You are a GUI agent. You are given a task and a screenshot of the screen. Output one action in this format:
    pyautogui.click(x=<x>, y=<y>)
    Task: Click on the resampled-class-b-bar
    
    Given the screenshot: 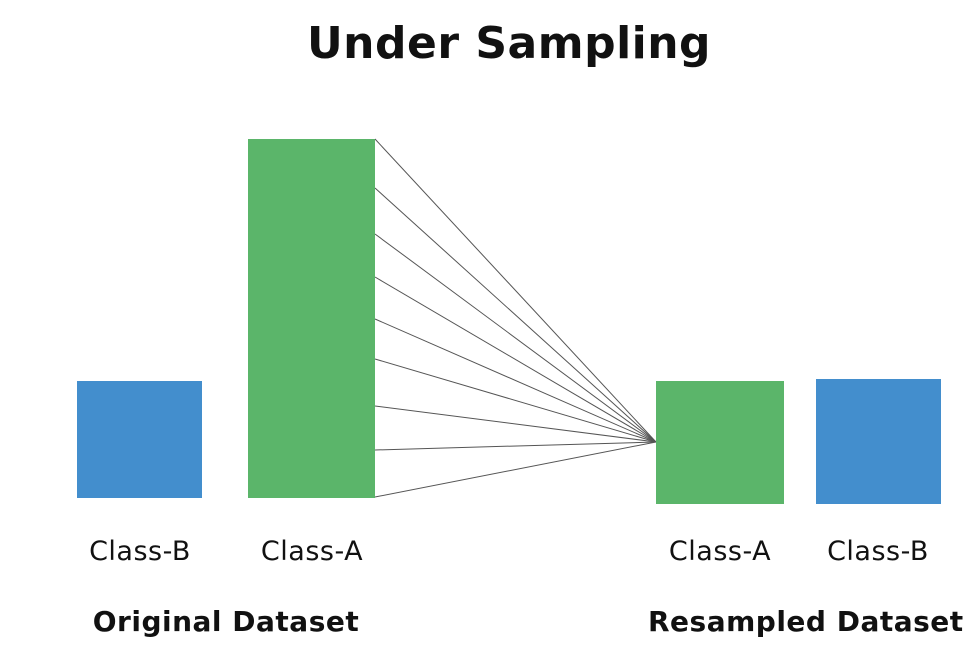 What is the action you would take?
    pyautogui.click(x=878, y=441)
    